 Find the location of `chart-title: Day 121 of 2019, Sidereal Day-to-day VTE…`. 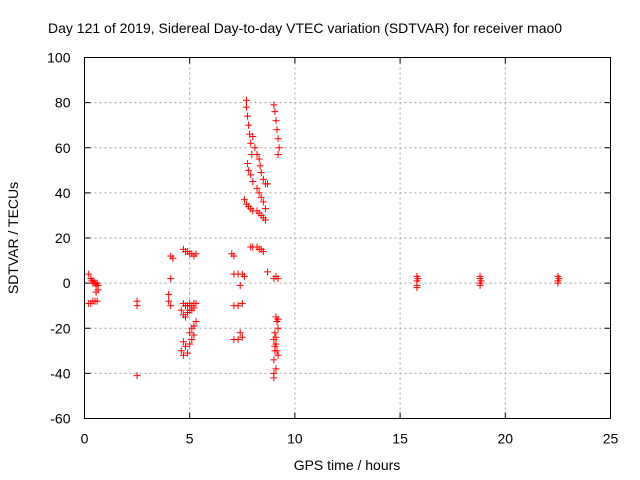

chart-title: Day 121 of 2019, Sidereal Day-to-day VTE… is located at coordinates (305, 28).